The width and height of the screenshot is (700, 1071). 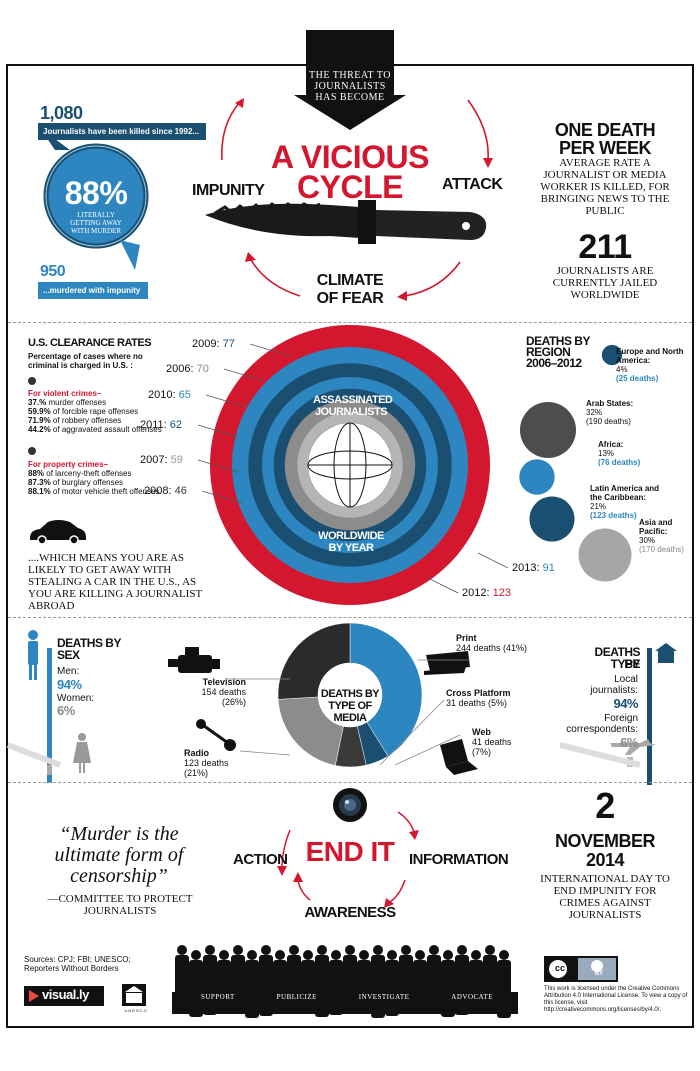 I want to click on region-title-2: REGION, so click(x=548, y=352).